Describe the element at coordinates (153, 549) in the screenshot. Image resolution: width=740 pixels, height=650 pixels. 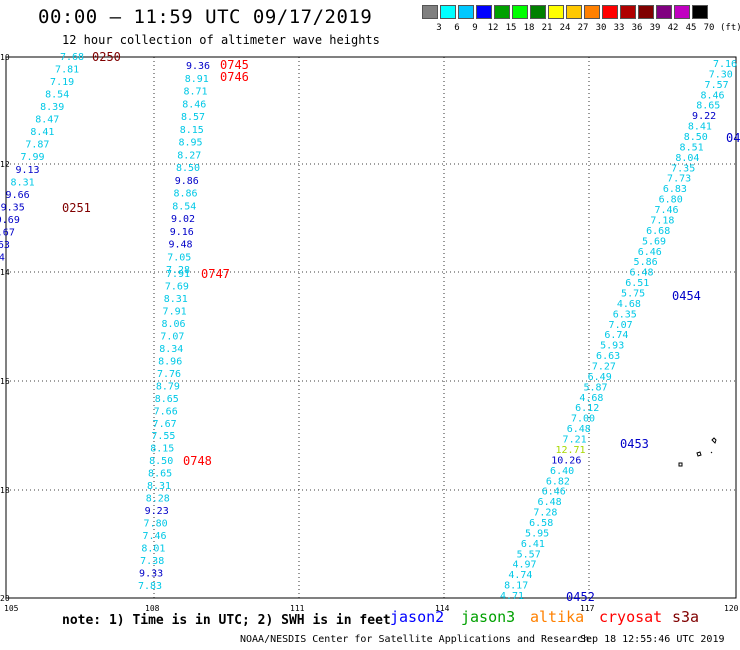
I see `wave-height-value: 8.01` at that location.